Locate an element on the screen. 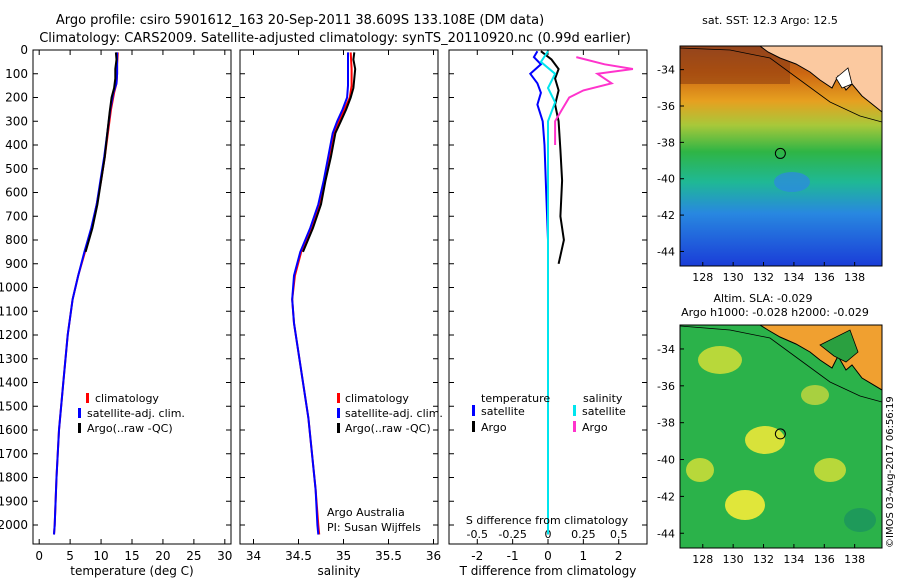 The height and width of the screenshot is (580, 900). x-tick-label: 1 is located at coordinates (584, 556).